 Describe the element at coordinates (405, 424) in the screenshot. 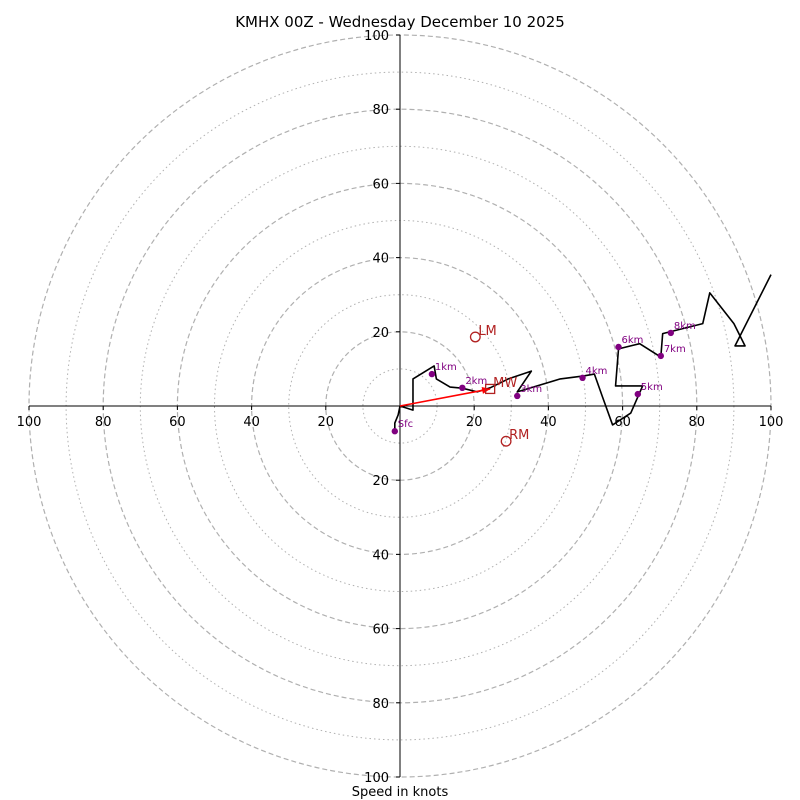

I see `height-marker-label: Sfc` at that location.